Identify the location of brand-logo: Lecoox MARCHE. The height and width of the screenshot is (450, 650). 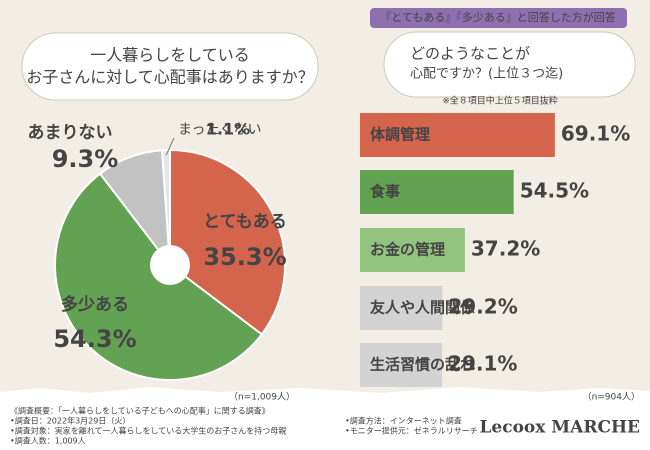
(559, 428).